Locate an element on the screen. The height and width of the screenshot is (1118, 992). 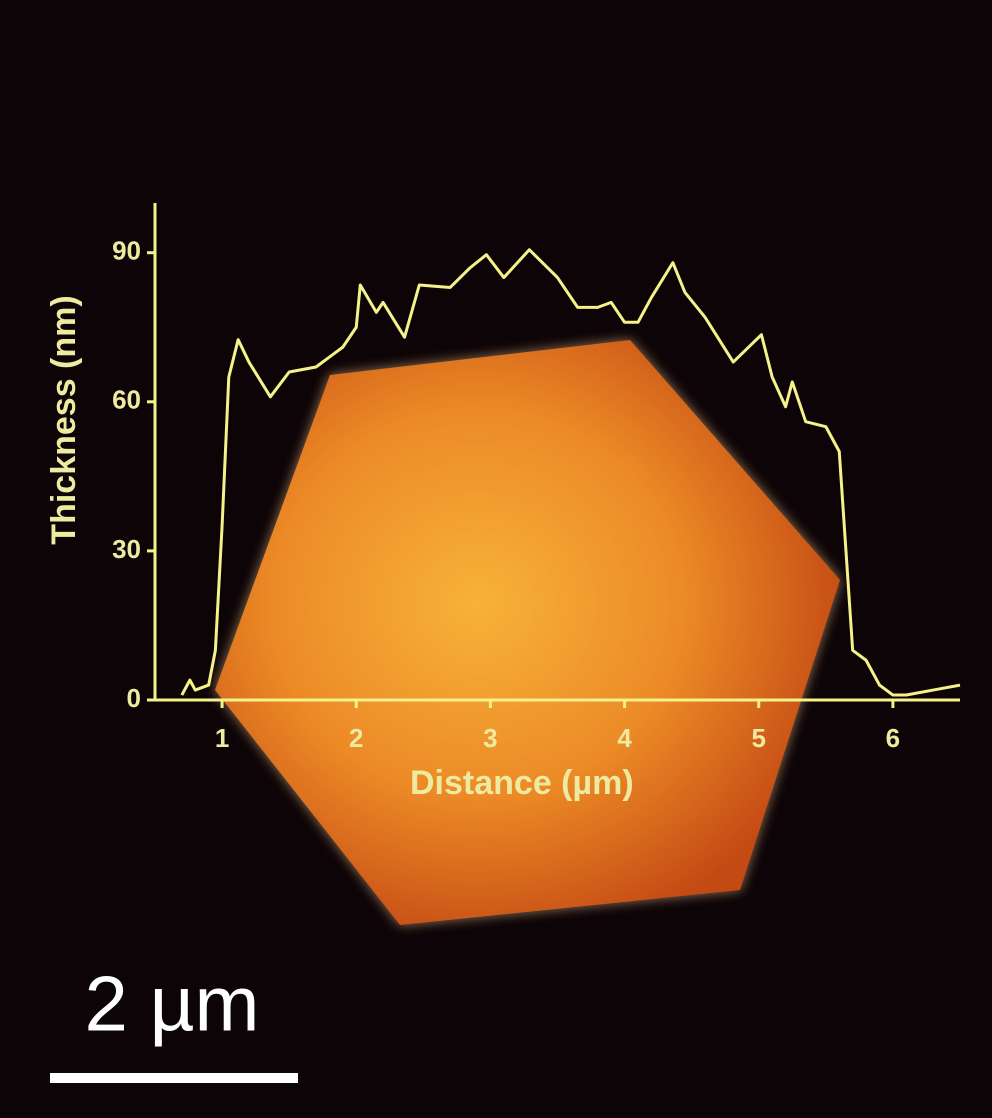
x-tick-label: 1 is located at coordinates (222, 738).